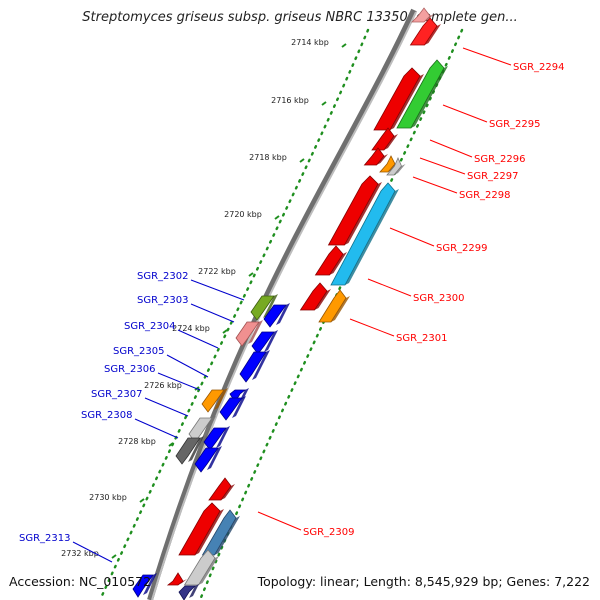  Describe the element at coordinates (150, 326) in the screenshot. I see `gene-label-sgr_2304: SGR_2304` at that location.